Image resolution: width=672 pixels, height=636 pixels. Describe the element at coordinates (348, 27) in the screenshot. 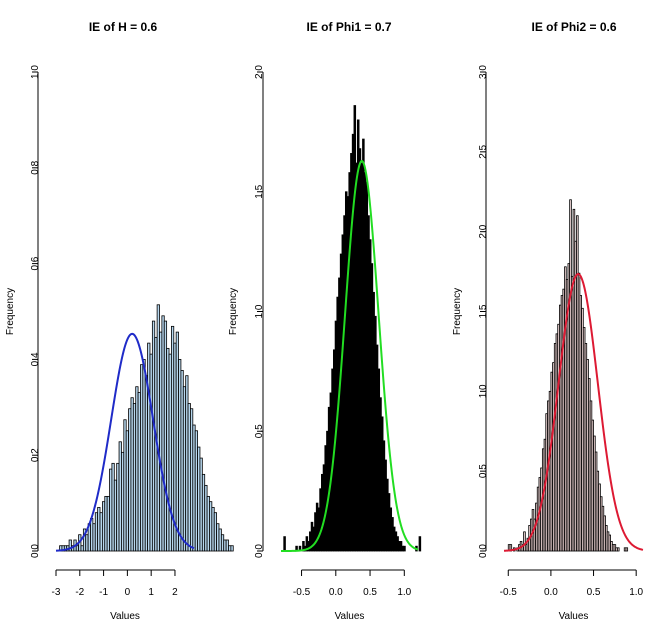

I see `chart-title: IE of Phi1 = 0.7` at that location.